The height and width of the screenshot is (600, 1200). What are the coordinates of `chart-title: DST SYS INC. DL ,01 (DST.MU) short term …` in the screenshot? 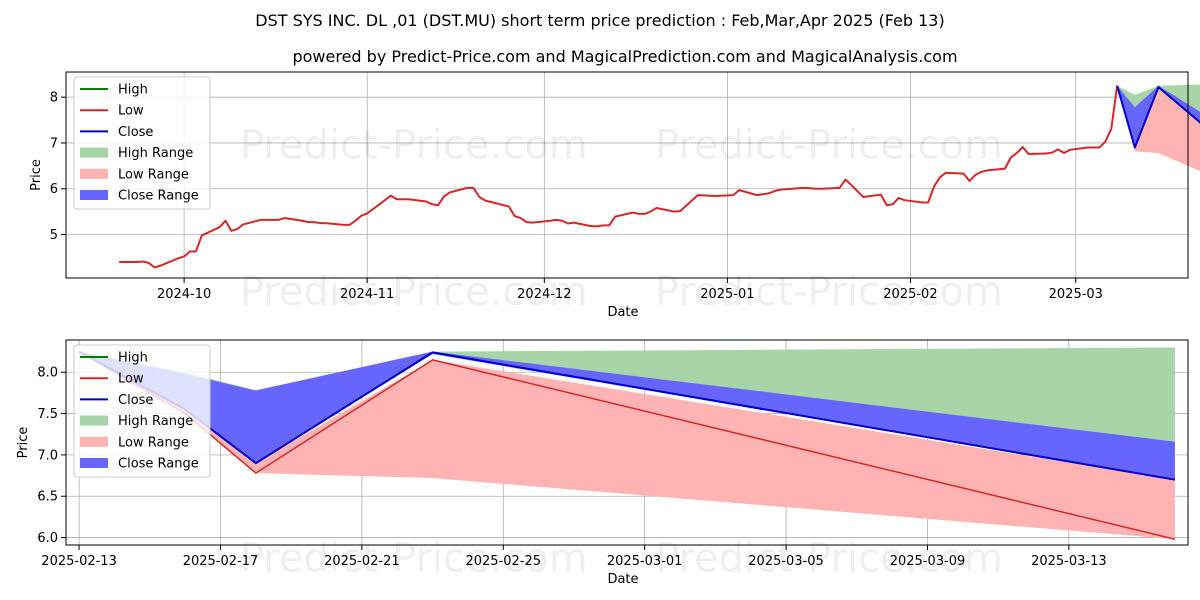 It's located at (599, 20).